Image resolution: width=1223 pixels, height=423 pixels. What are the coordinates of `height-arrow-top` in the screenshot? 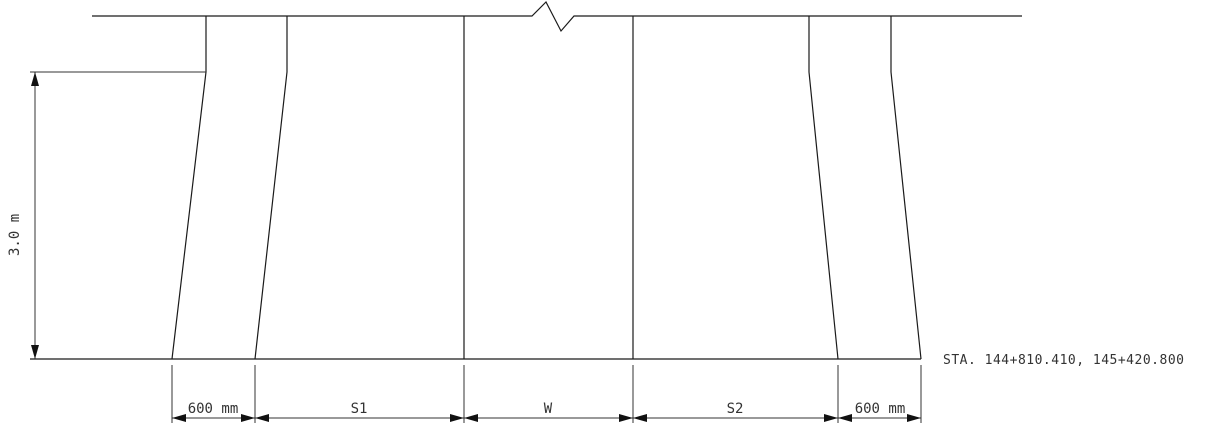 It's located at (35, 79).